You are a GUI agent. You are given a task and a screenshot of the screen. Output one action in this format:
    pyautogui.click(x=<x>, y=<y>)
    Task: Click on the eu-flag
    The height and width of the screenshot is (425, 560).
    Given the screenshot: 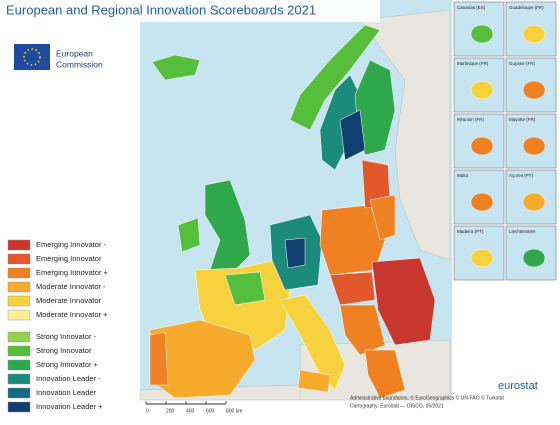 What is the action you would take?
    pyautogui.click(x=32, y=57)
    